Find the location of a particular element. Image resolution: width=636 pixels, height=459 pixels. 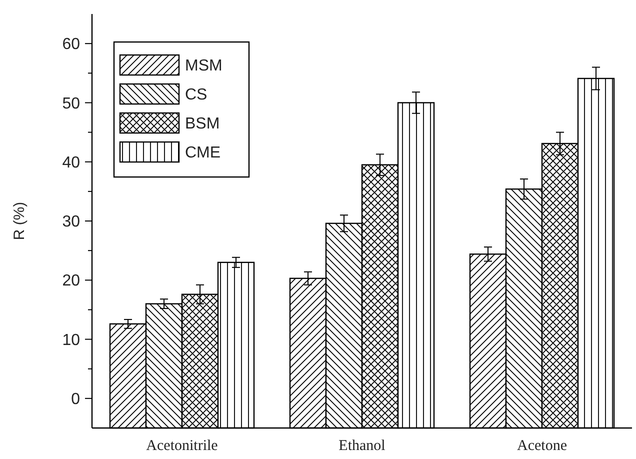

y-tick-label: 0 is located at coordinates (75, 399).